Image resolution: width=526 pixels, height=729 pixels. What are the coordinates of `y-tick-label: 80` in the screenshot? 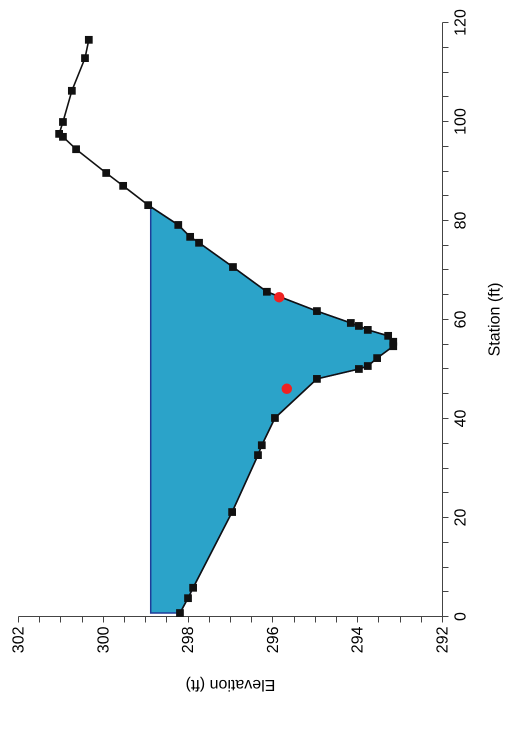 It's located at (461, 221).